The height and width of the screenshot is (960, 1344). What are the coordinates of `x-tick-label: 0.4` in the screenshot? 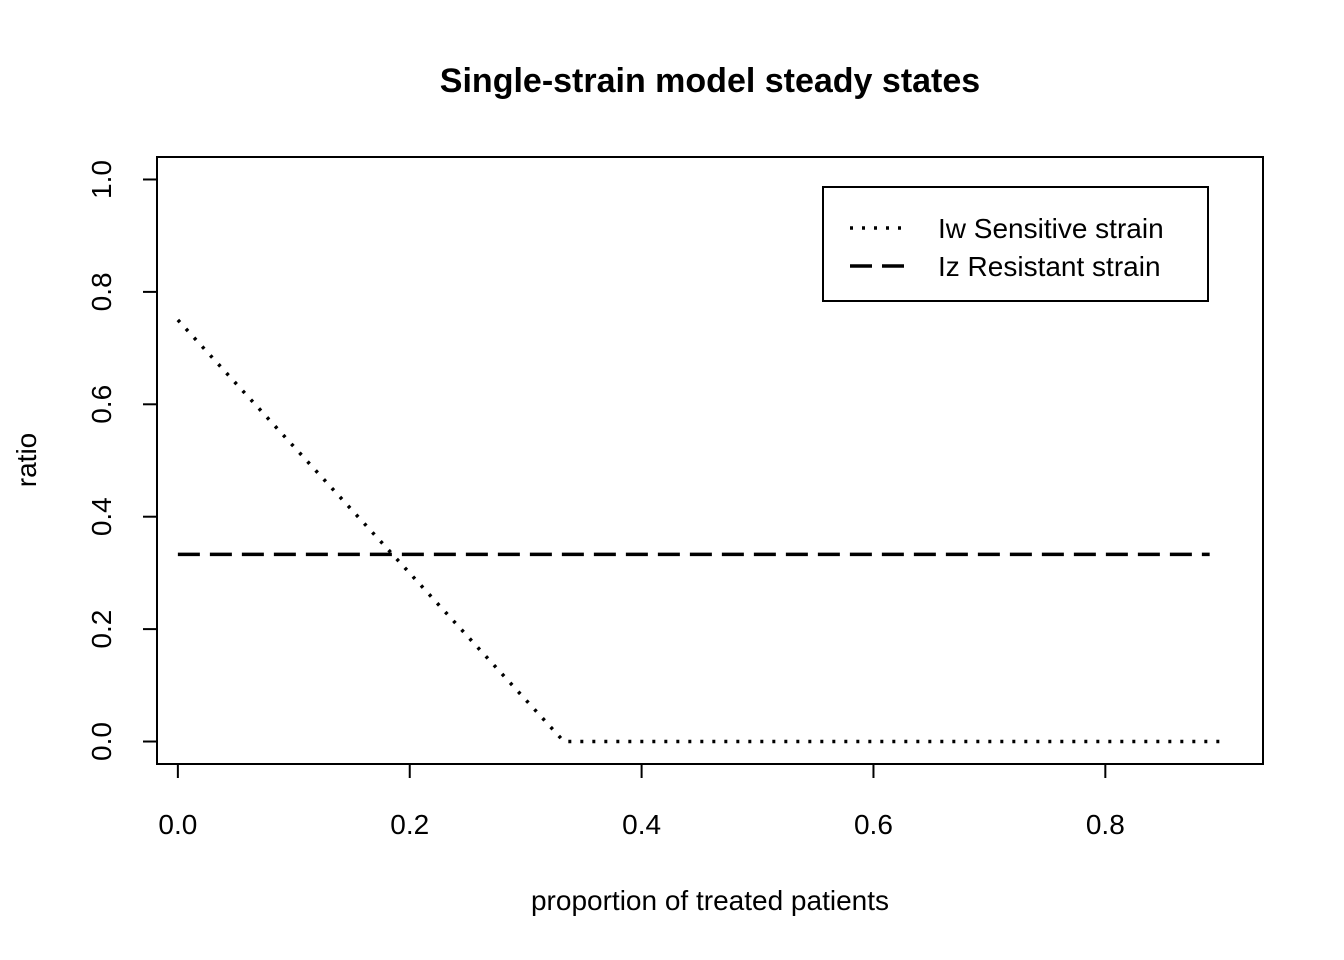 It's located at (641, 824).